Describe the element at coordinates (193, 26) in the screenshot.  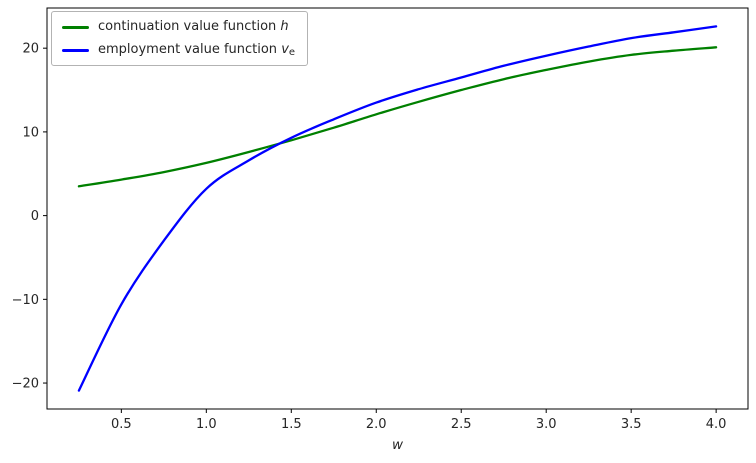
I see `legend-label-h: continuation value function h` at that location.